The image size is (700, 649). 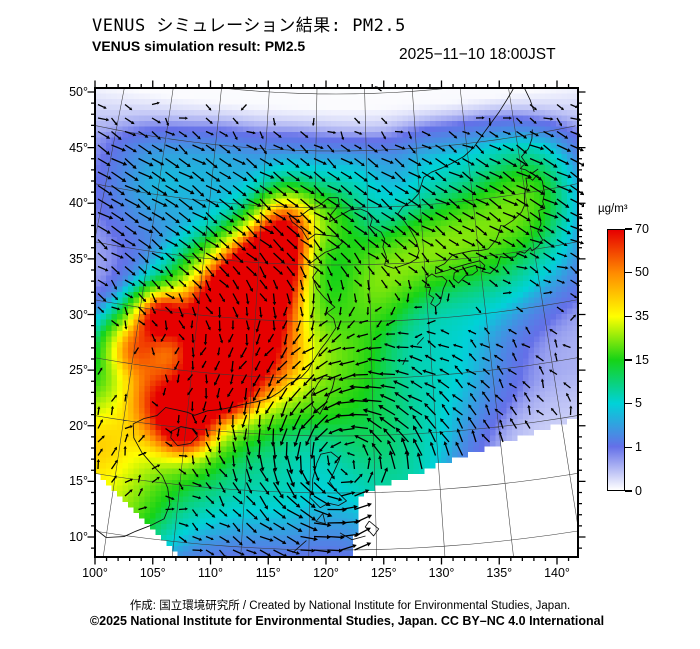 What do you see at coordinates (638, 446) in the screenshot?
I see `colorbar-tick-label: 1` at bounding box center [638, 446].